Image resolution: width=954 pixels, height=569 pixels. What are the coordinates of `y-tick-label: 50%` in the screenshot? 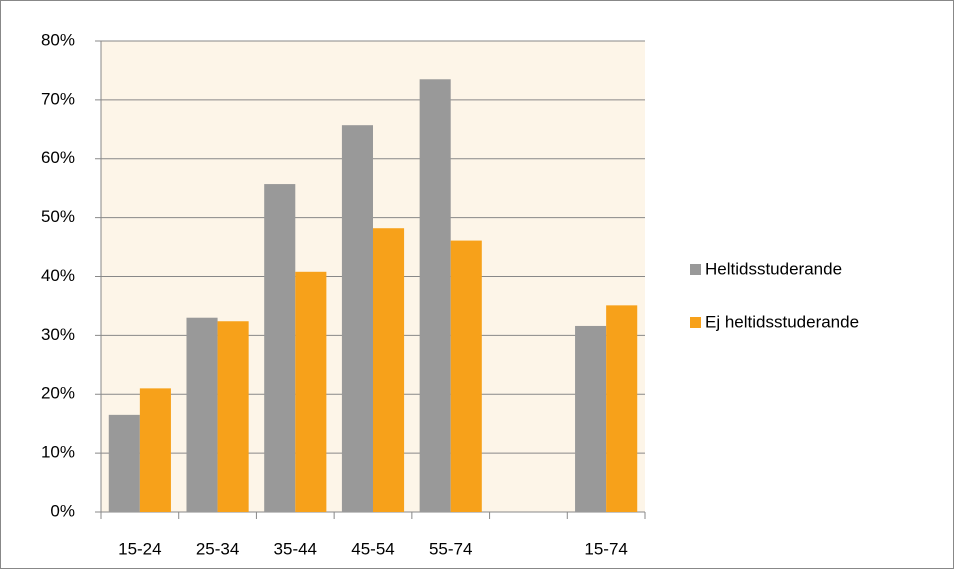 It's located at (58, 216).